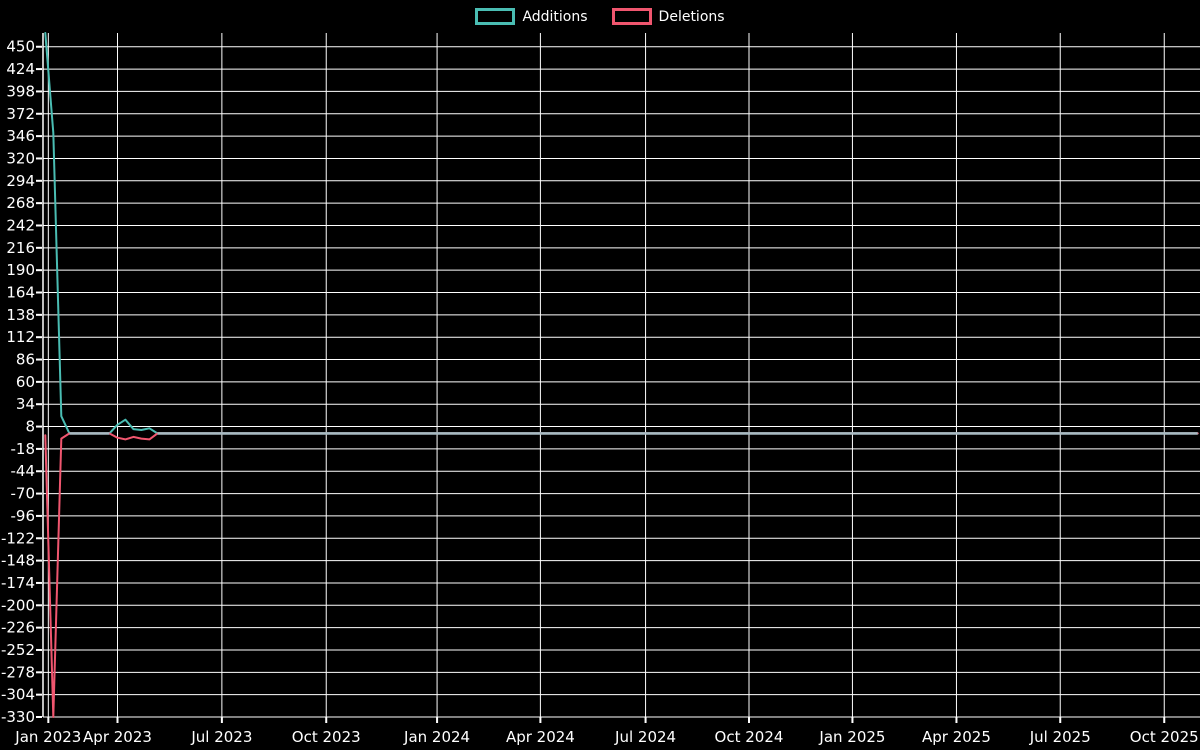  What do you see at coordinates (540, 737) in the screenshot?
I see `x-tick-label: Apr 2024` at bounding box center [540, 737].